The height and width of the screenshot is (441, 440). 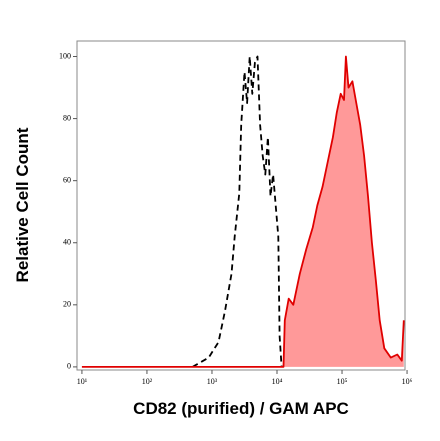 What do you see at coordinates (241, 408) in the screenshot?
I see `x-axis-title: CD82 (purified) / GAM APC` at bounding box center [241, 408].